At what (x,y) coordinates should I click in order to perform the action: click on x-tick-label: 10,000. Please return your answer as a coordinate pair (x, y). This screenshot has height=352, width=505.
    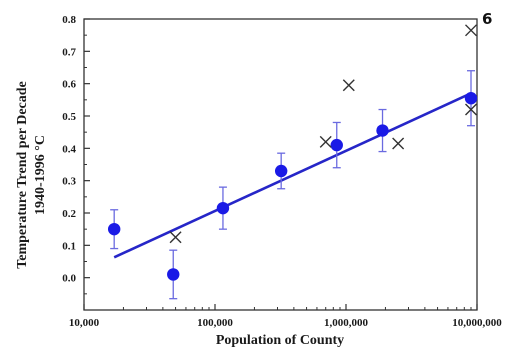
    Looking at the image, I should click on (84, 323).